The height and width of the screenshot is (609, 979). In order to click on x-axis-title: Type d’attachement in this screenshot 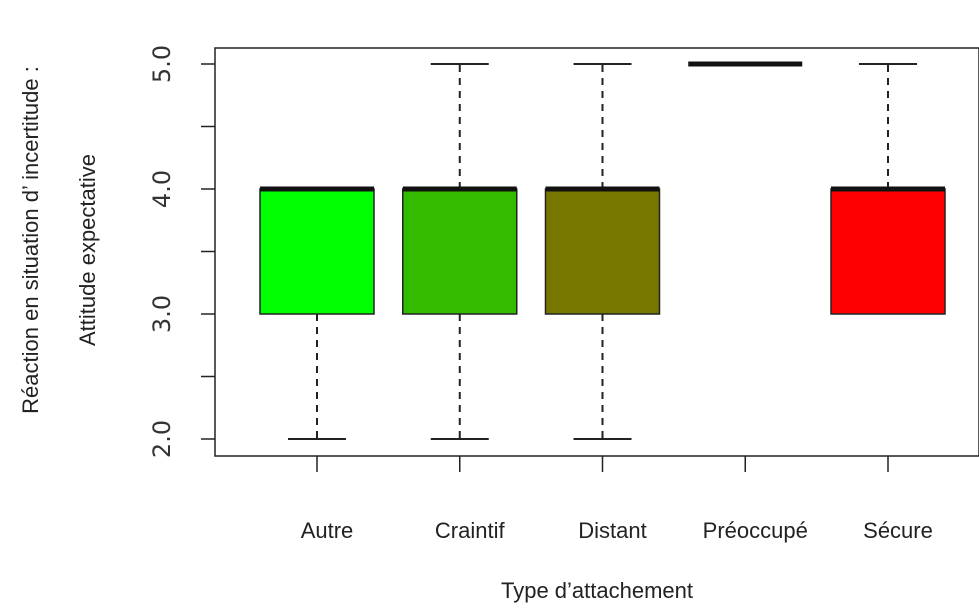, I will do `click(597, 590)`.